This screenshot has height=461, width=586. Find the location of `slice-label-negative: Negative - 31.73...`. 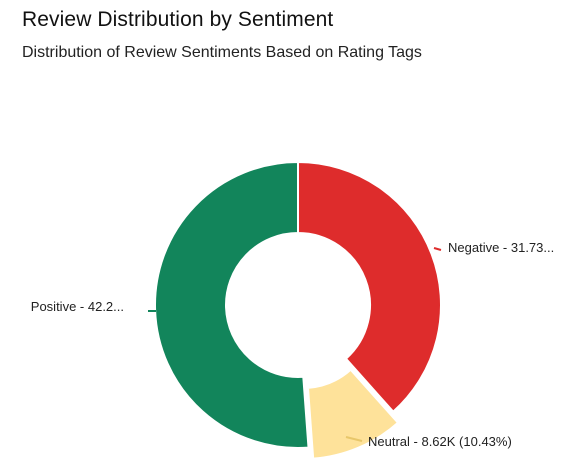

slice-label-negative: Negative - 31.73... is located at coordinates (501, 247).